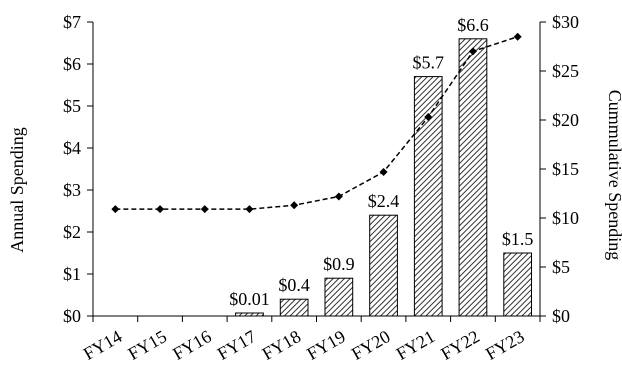 This screenshot has width=622, height=373. I want to click on x-tick-label: FY17, so click(237, 345).